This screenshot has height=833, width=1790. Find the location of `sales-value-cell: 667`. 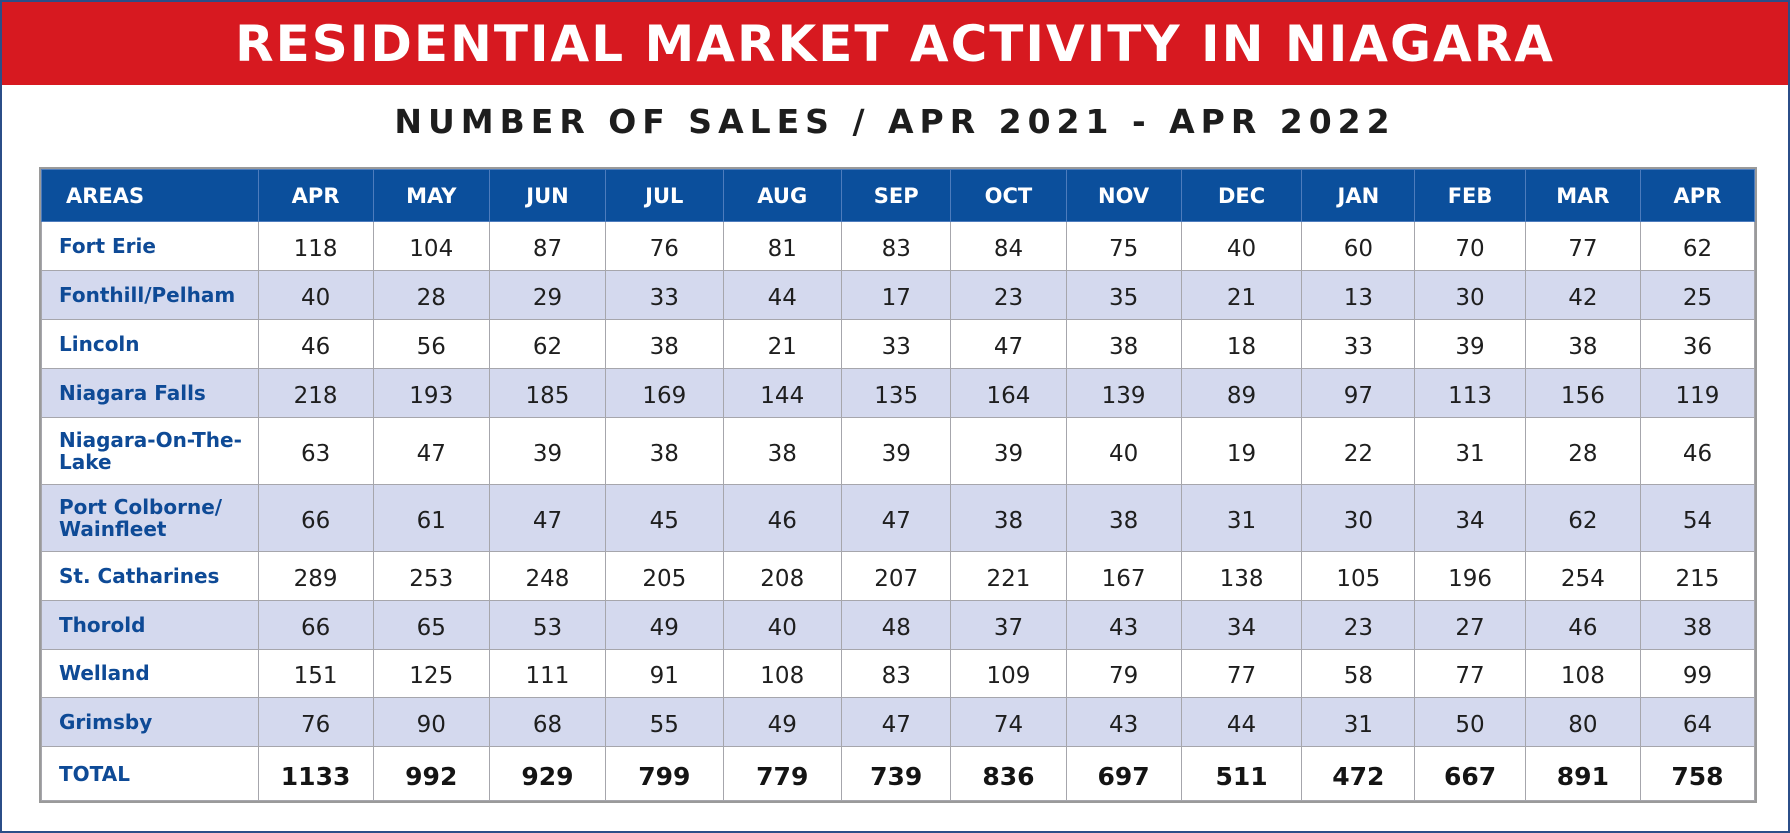

sales-value-cell: 667 is located at coordinates (1470, 773).